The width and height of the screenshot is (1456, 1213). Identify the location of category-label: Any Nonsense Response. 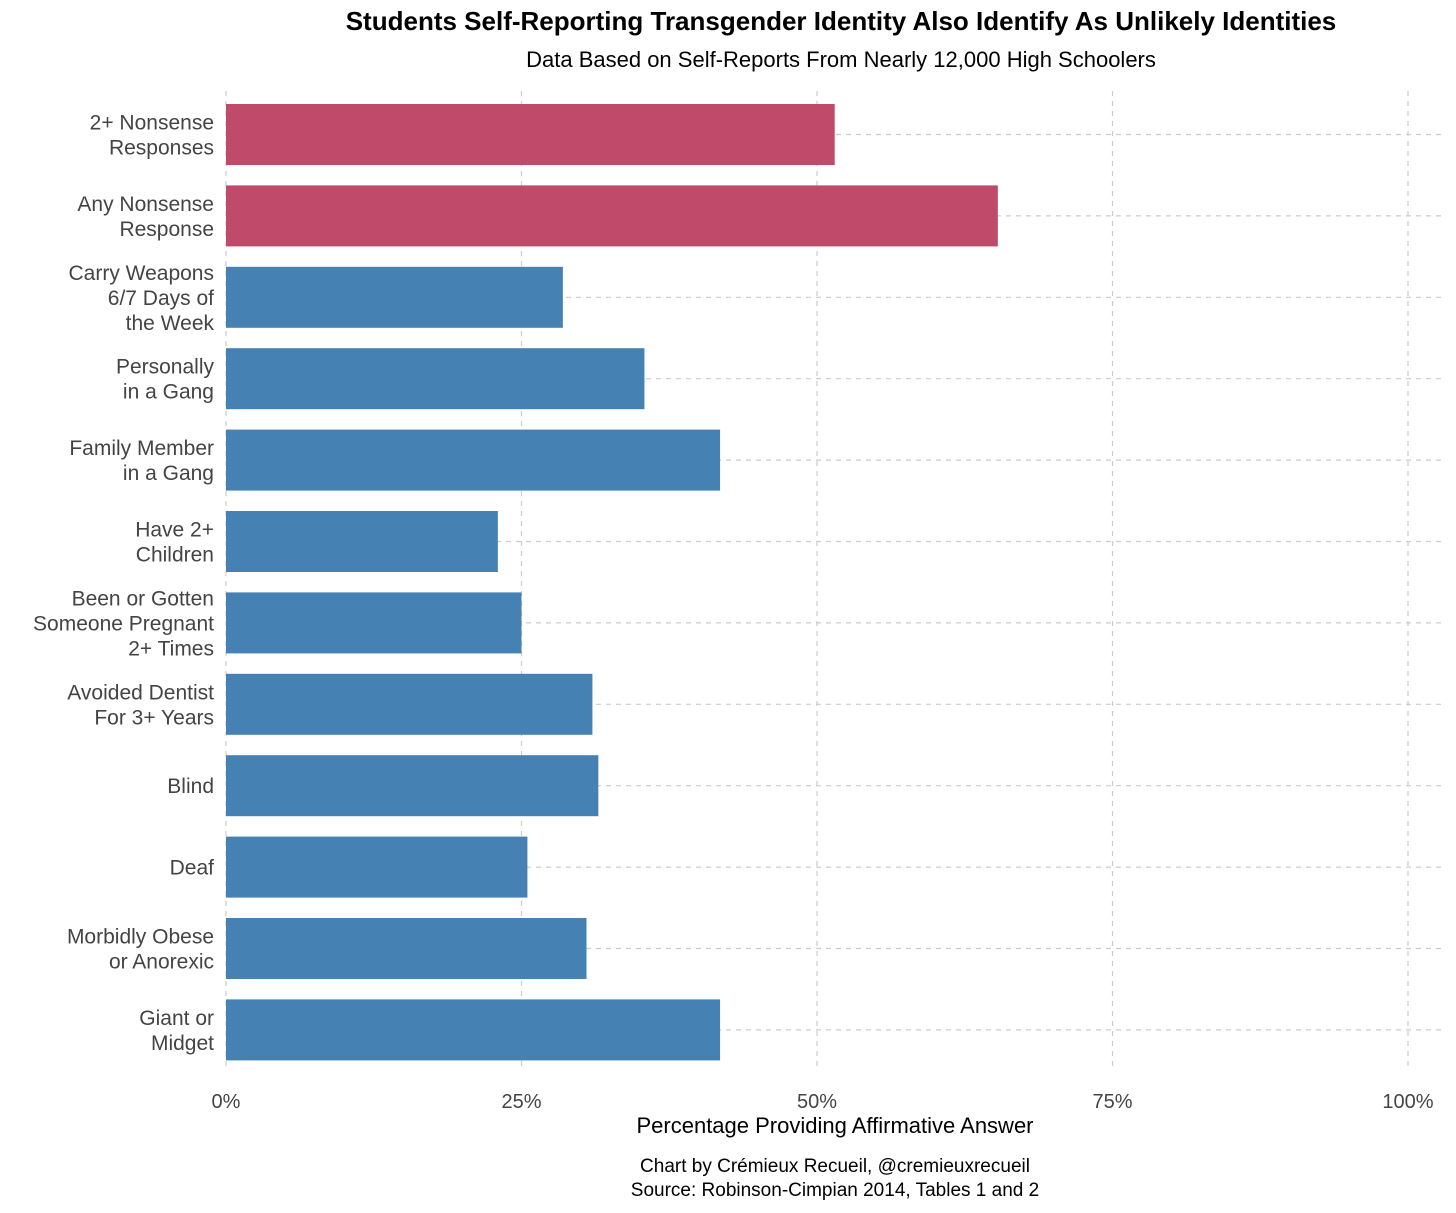
(145, 217).